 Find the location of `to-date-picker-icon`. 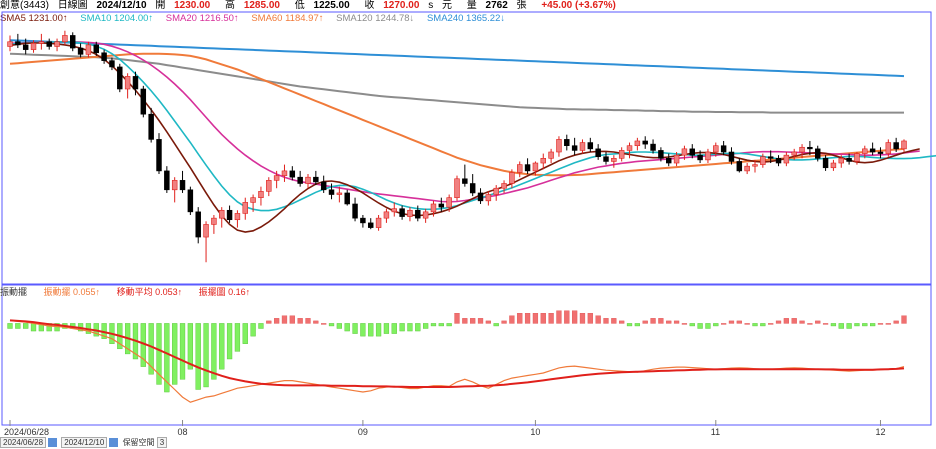

to-date-picker-icon is located at coordinates (114, 443).